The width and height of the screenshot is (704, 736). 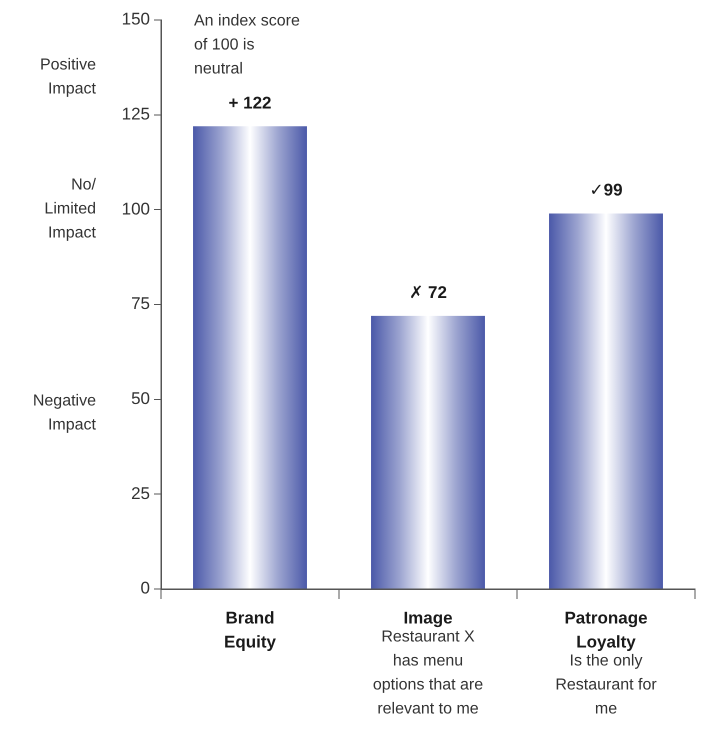 I want to click on data-label: ✓99, so click(x=606, y=190).